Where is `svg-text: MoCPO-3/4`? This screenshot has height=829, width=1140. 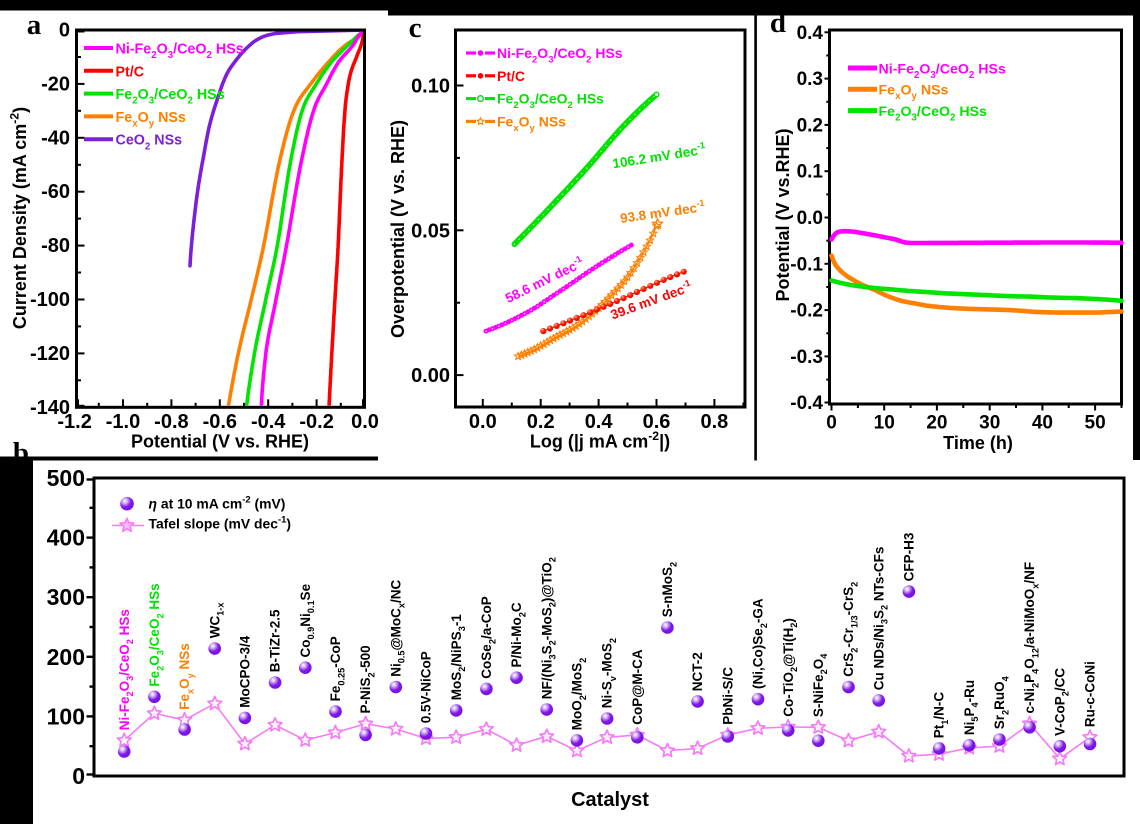 svg-text: MoCPO-3/4 is located at coordinates (245, 671).